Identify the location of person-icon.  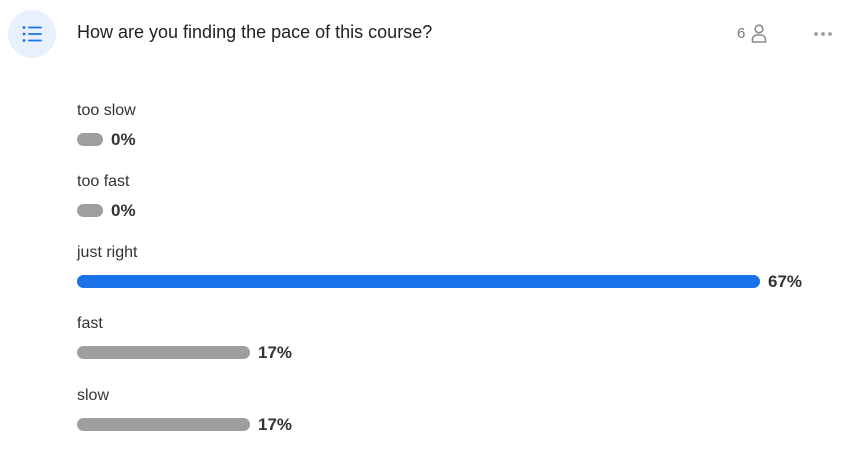
(759, 33).